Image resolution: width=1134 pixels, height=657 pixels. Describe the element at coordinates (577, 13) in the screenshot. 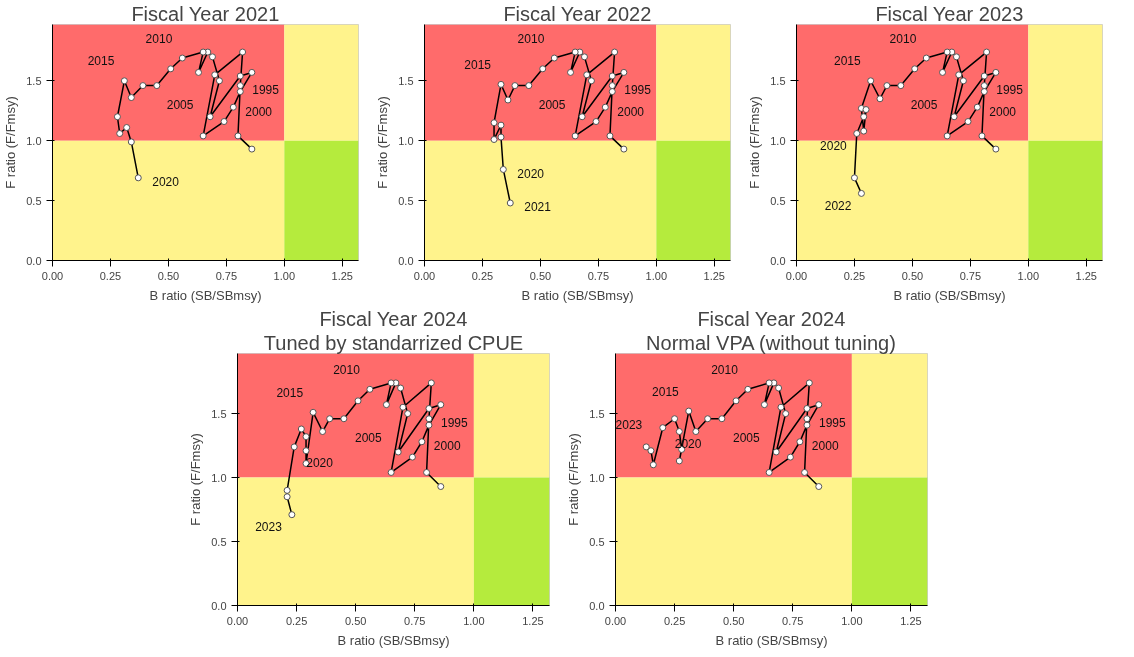

I see `chart-title: Fiscal Year 2022` at that location.